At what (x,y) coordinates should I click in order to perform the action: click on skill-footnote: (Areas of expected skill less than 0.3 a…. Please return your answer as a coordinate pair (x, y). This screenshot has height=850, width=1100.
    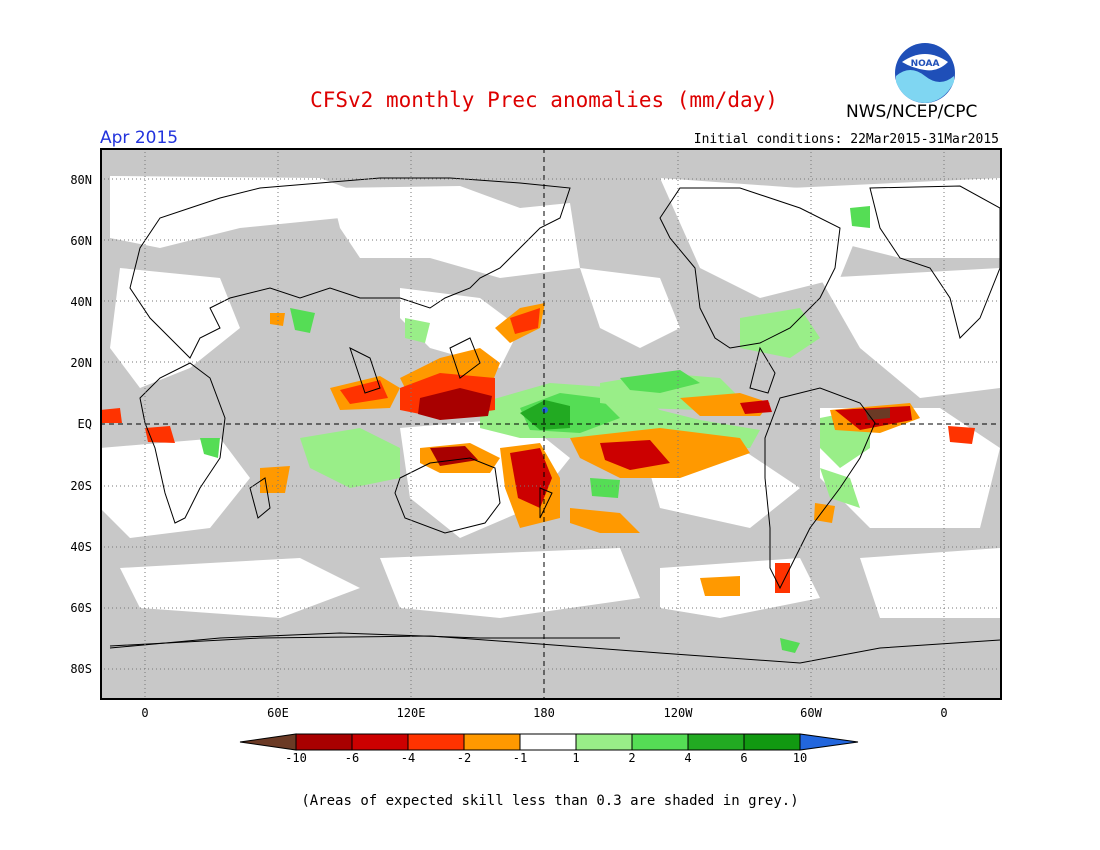
    Looking at the image, I should click on (550, 801).